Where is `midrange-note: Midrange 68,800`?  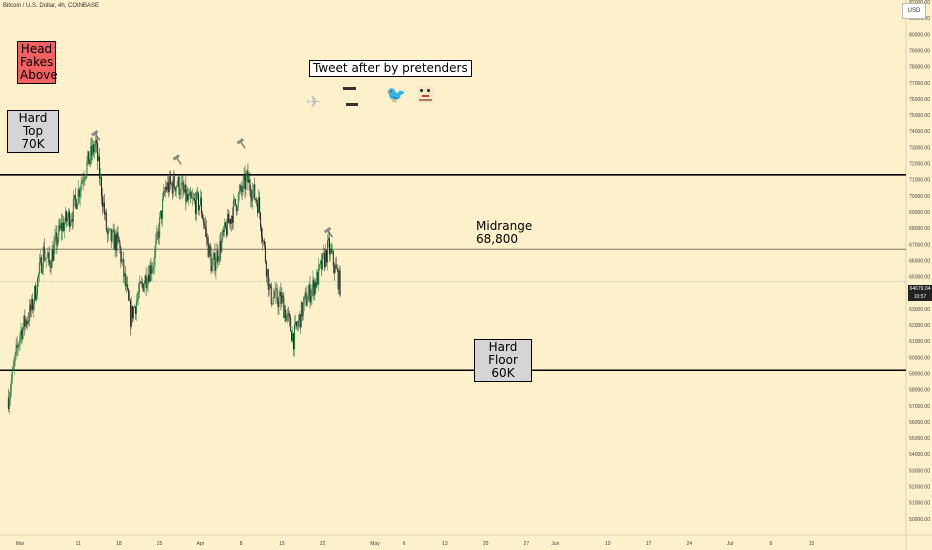
midrange-note: Midrange 68,800 is located at coordinates (504, 232).